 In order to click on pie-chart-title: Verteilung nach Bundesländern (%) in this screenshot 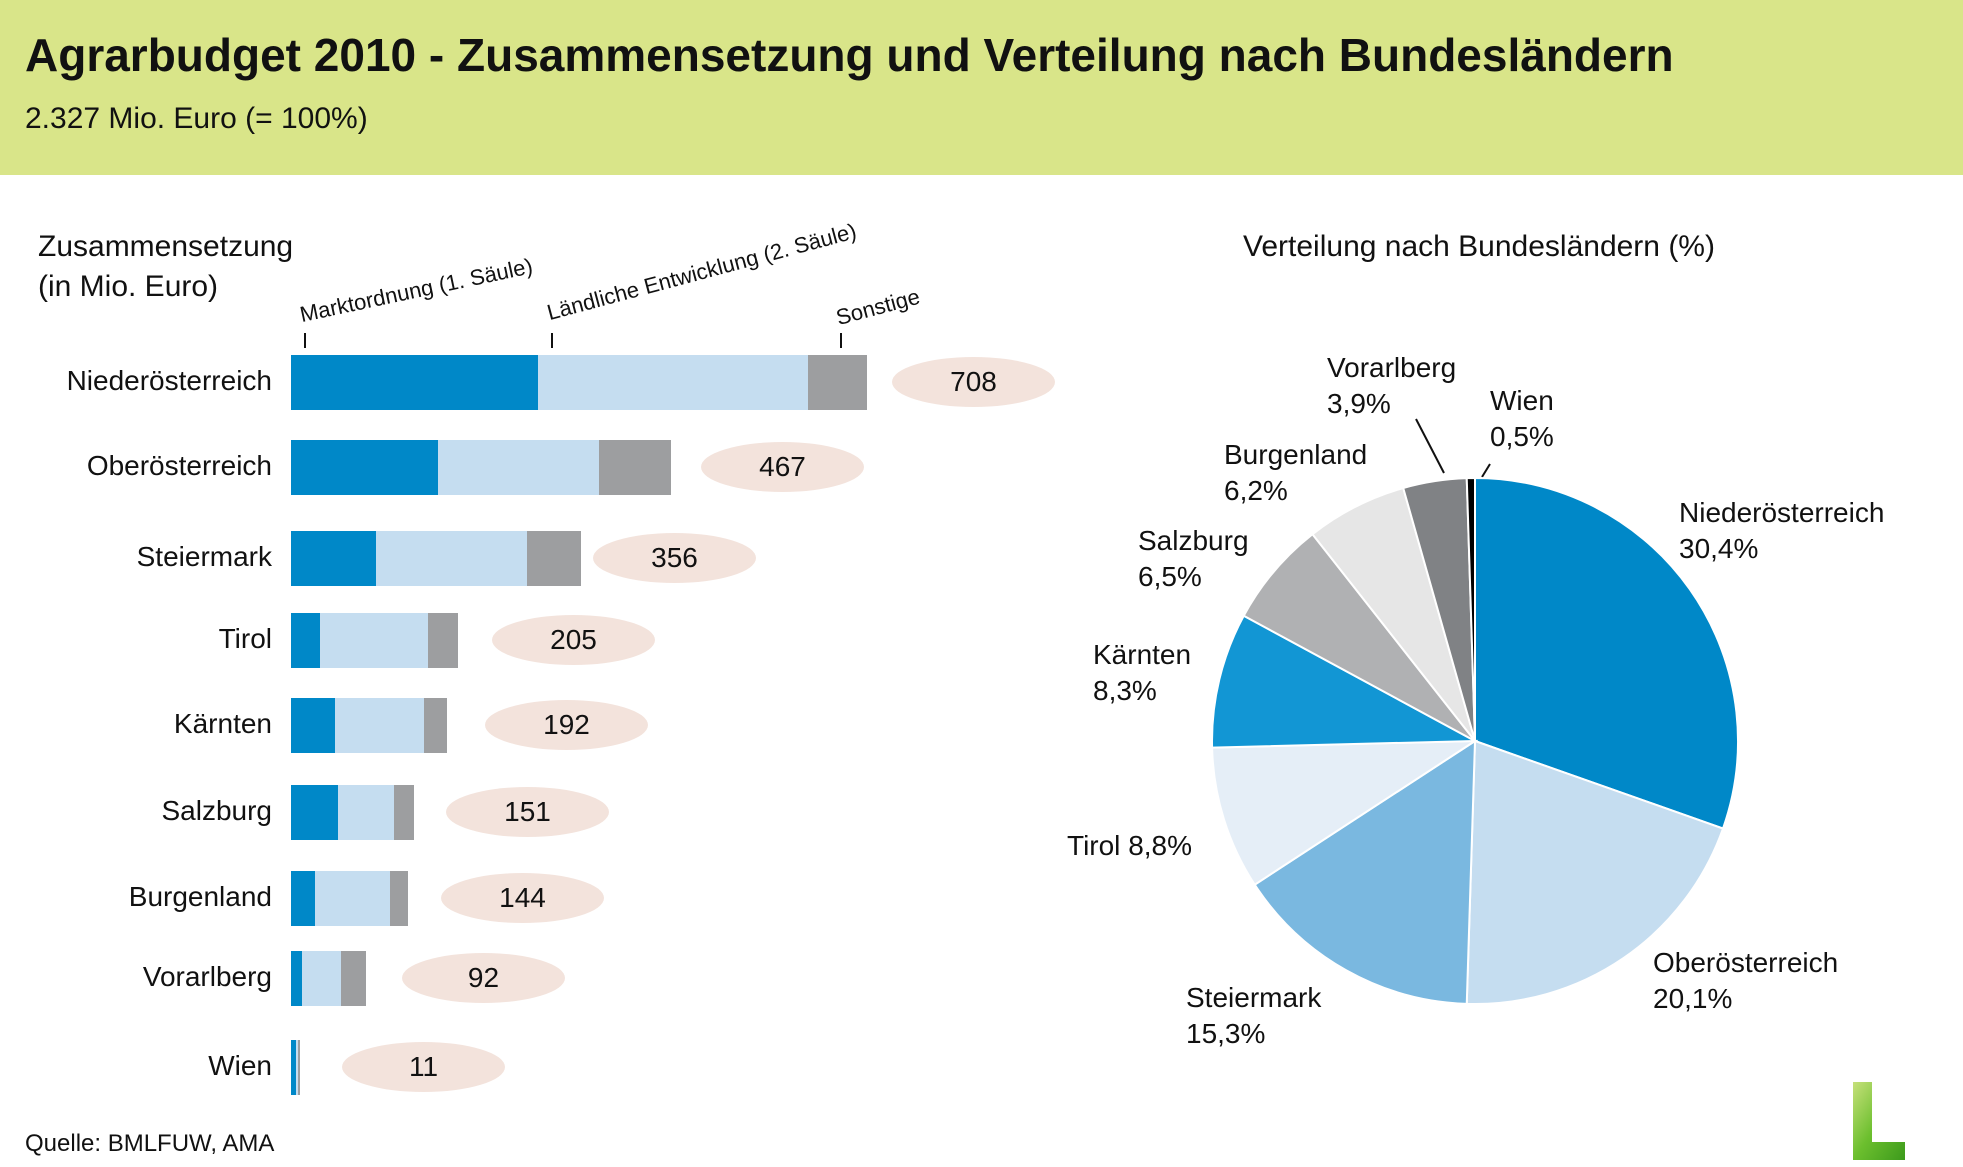, I will do `click(1479, 246)`.